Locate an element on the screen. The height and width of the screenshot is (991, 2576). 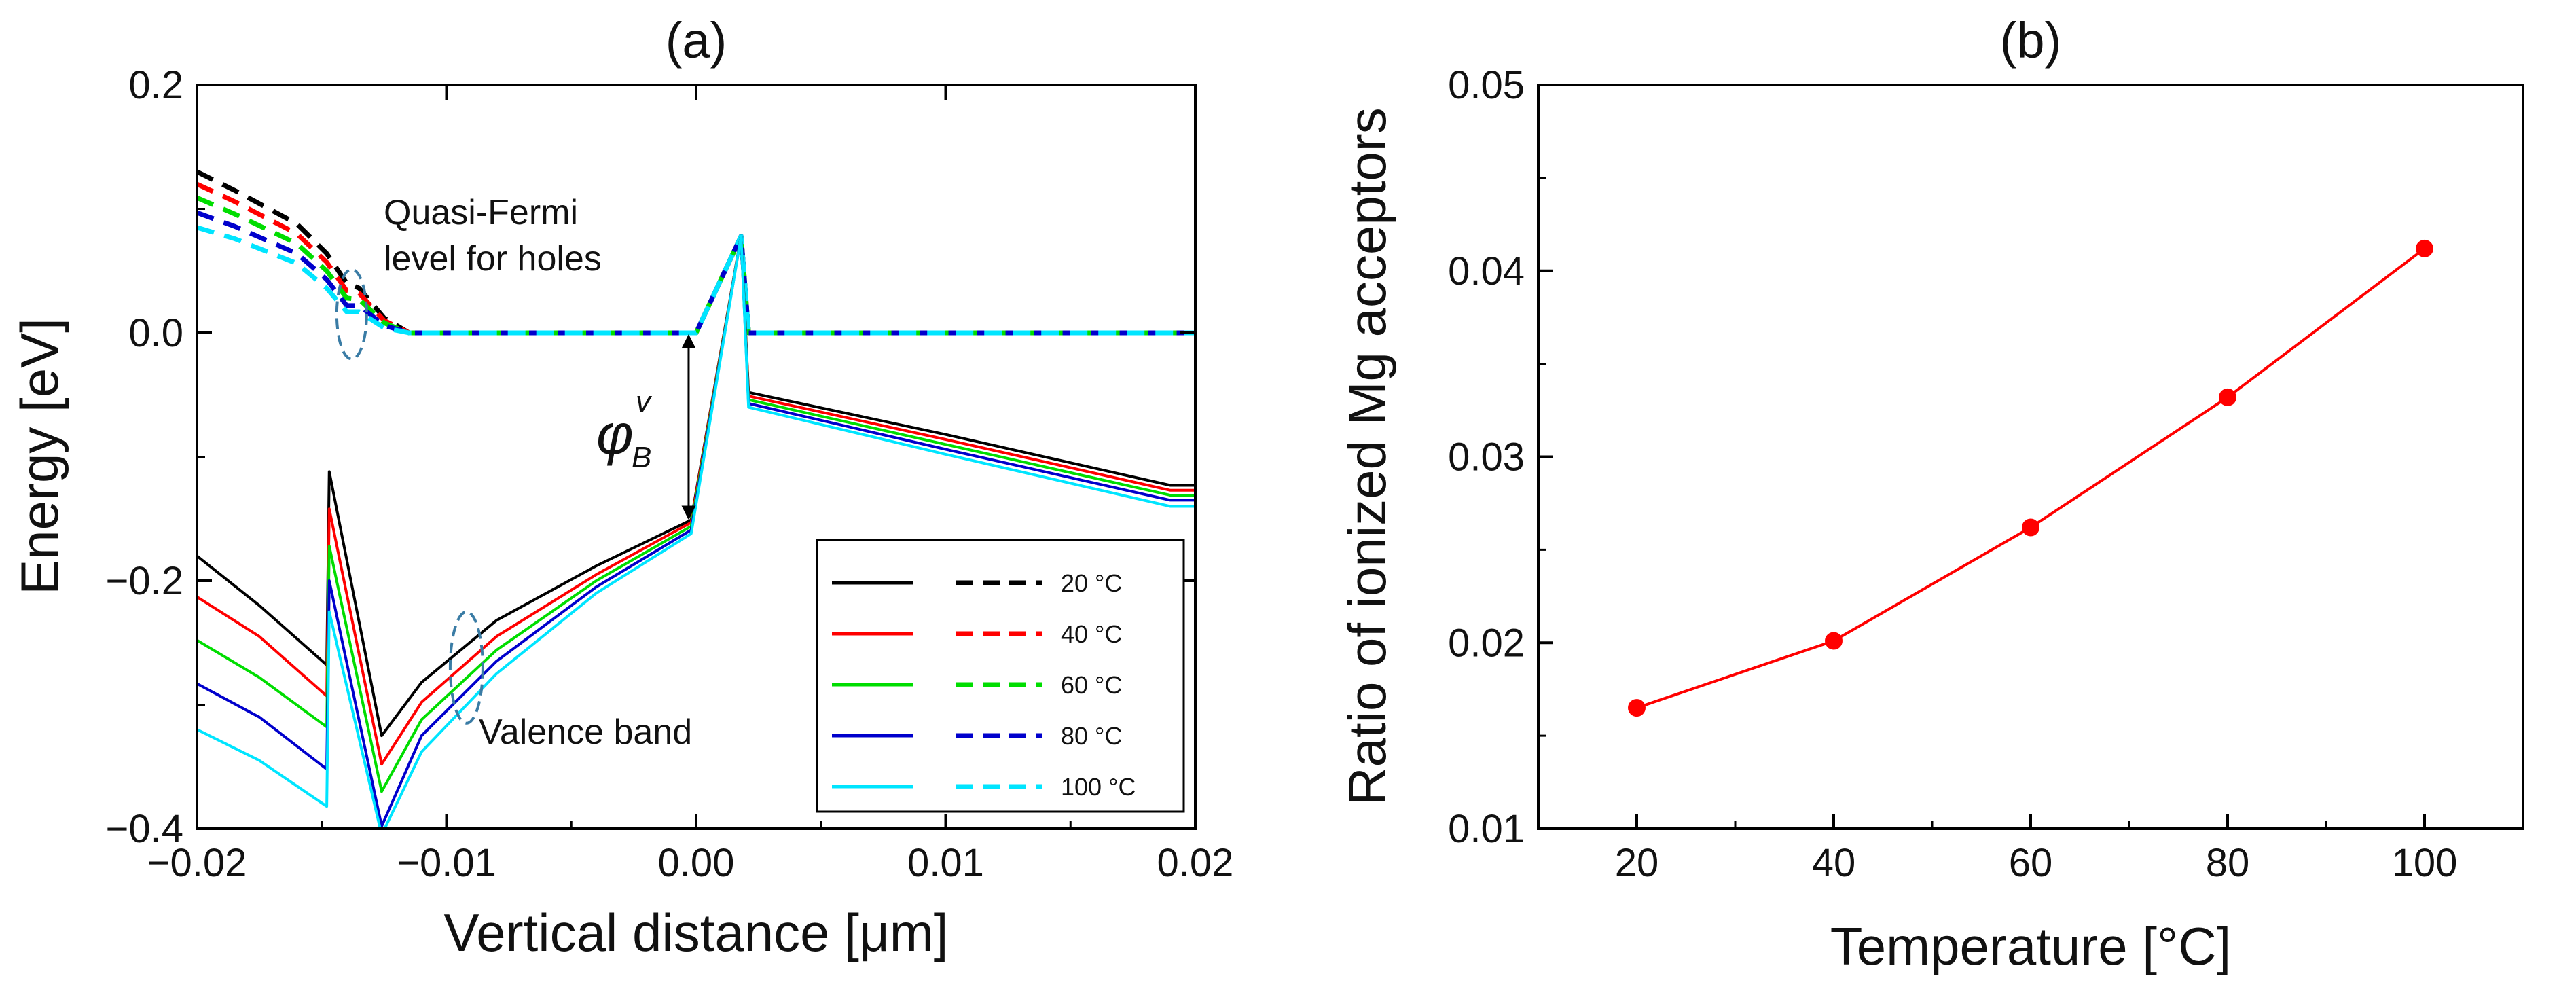
panel-a-y-tick-label: −0.2 is located at coordinates (145, 581).